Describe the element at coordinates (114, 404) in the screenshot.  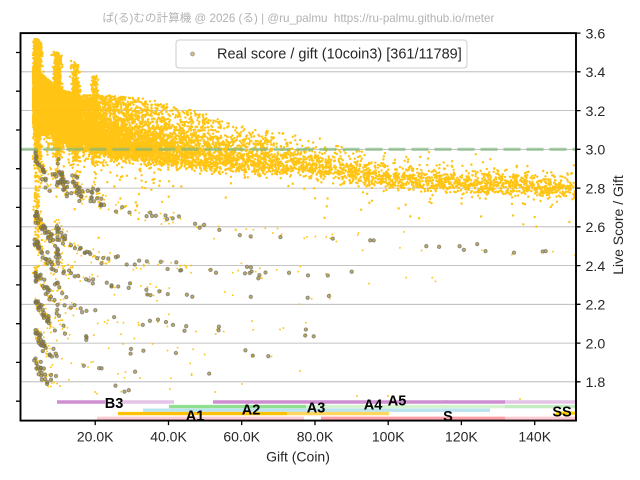
I see `svg-text: B3` at that location.